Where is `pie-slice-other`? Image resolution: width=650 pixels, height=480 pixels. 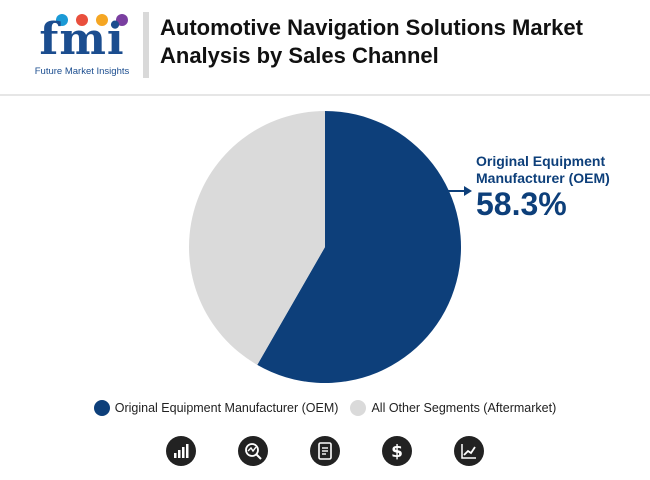
pie-slice-other is located at coordinates (257, 238).